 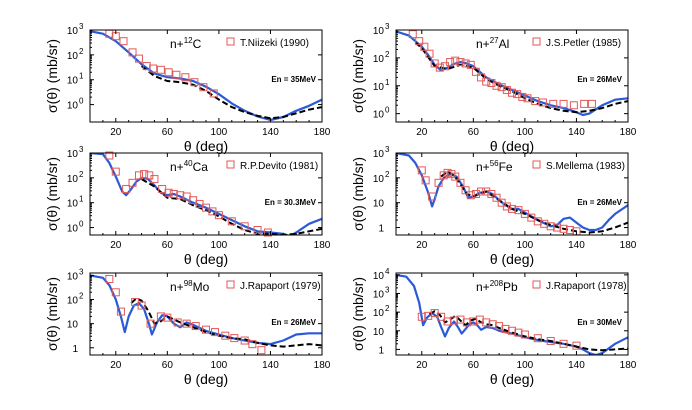 What do you see at coordinates (381, 350) in the screenshot?
I see `y-tick-label: 1` at bounding box center [381, 350].